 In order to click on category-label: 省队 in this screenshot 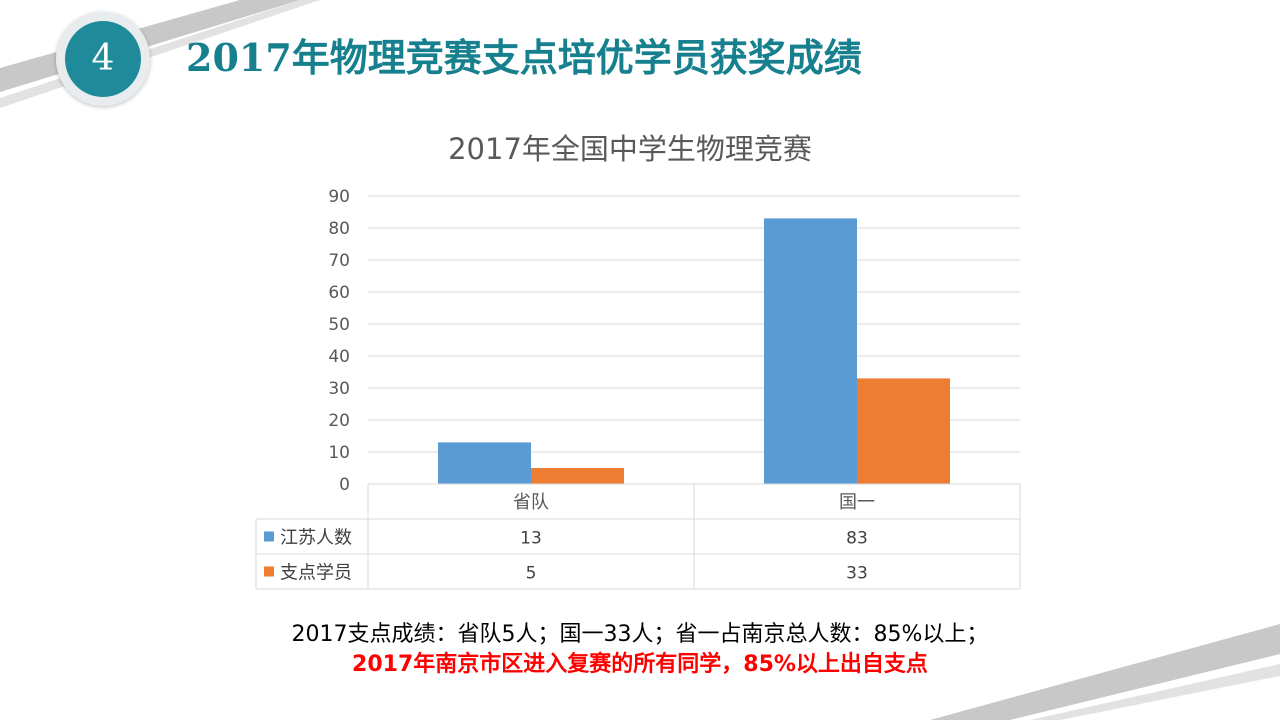, I will do `click(531, 502)`.